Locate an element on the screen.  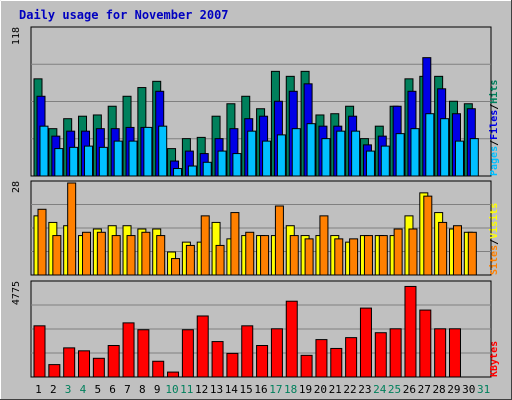
x-tick-label: 23 is located at coordinates (364, 389).